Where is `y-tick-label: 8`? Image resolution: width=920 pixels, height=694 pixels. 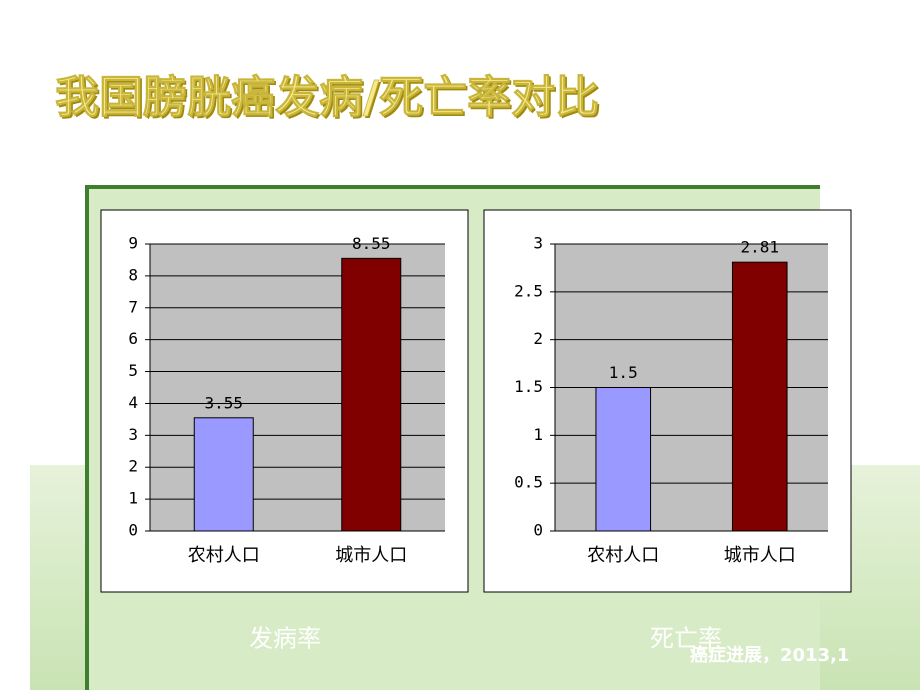 y-tick-label: 8 is located at coordinates (133, 274).